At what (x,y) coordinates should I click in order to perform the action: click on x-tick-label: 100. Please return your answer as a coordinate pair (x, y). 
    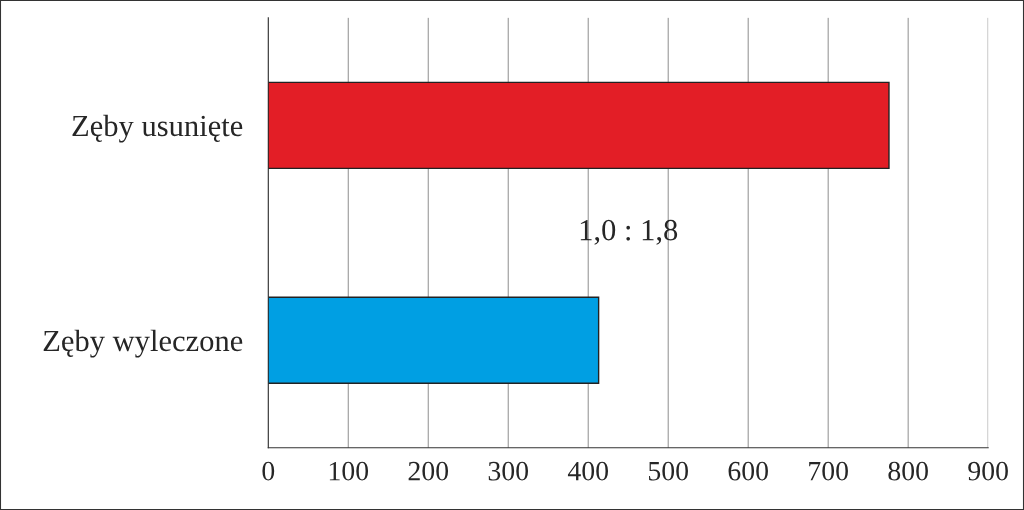
    Looking at the image, I should click on (349, 471).